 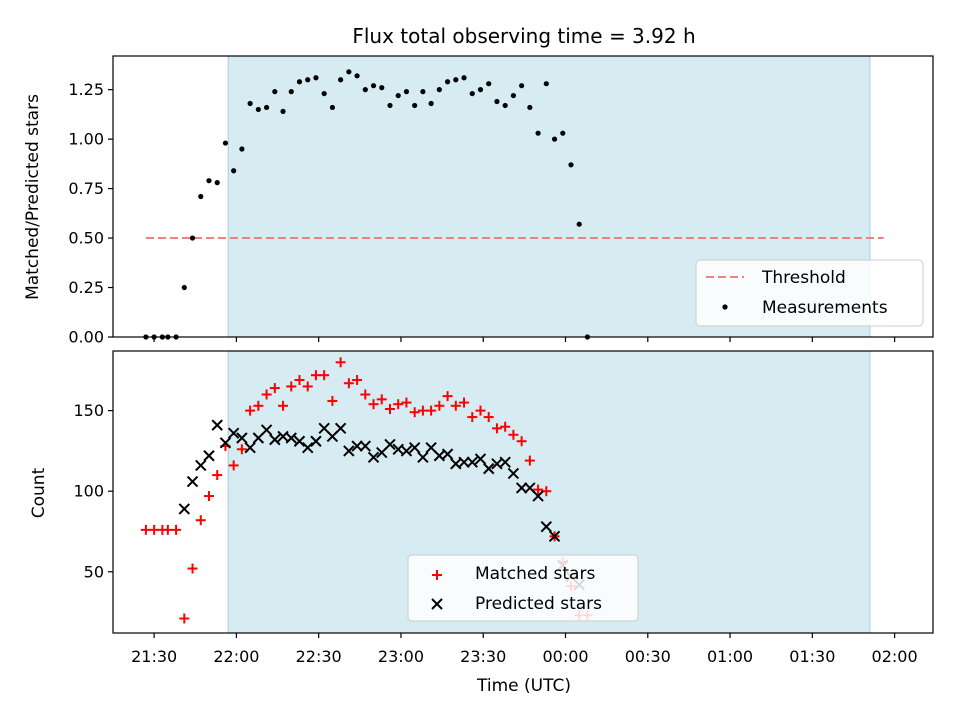 What do you see at coordinates (88, 491) in the screenshot?
I see `y-tick-label: 100` at bounding box center [88, 491].